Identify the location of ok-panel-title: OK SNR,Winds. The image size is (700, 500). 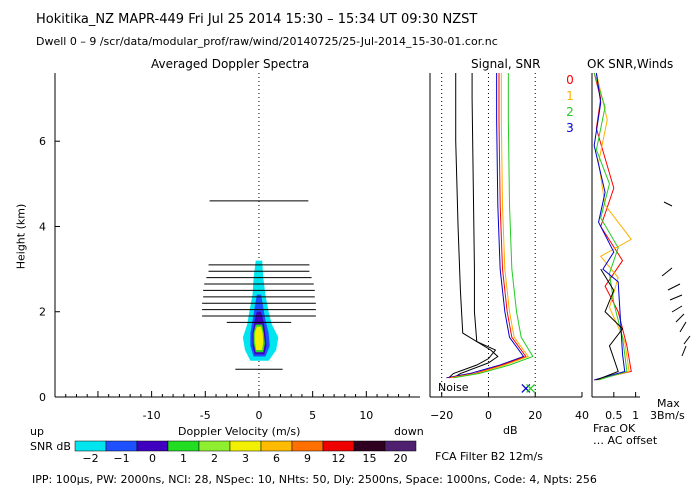
(630, 64).